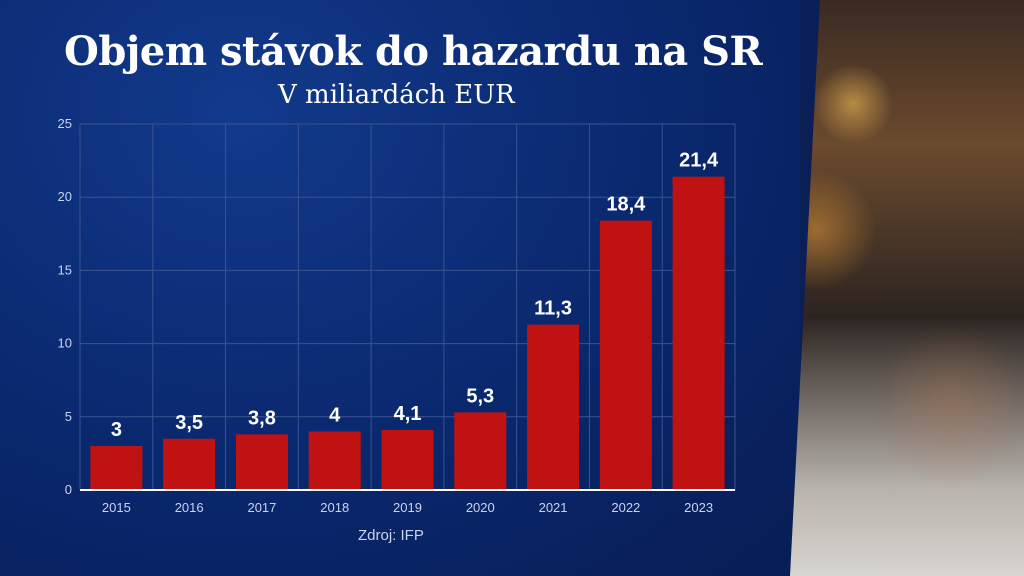 The width and height of the screenshot is (1024, 576). I want to click on x-axis-ticks: 2015 2016 2017 2018 2019 2020 2021 2022 2023, so click(407, 507).